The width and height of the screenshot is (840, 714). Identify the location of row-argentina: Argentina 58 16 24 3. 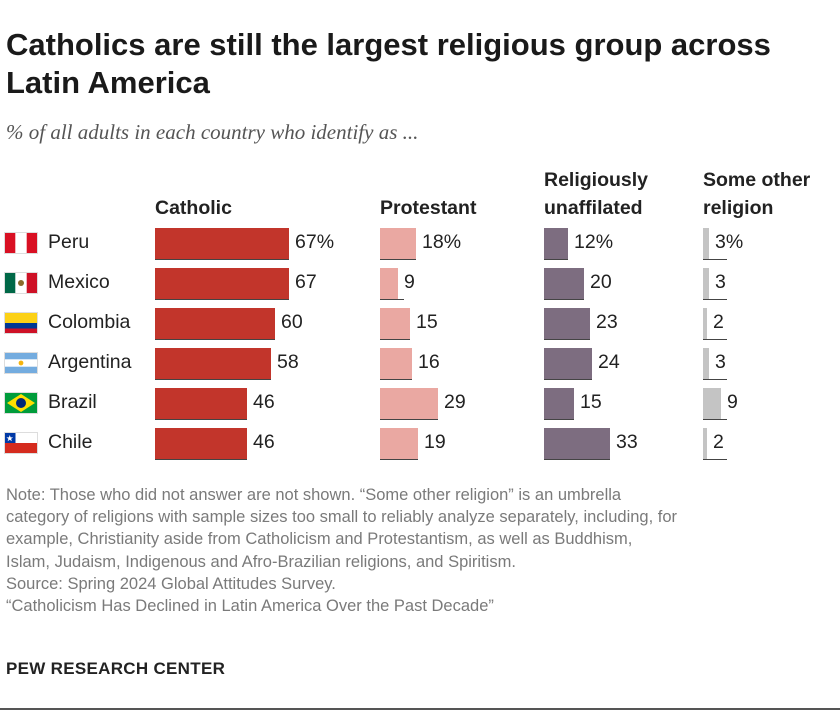
(420, 363).